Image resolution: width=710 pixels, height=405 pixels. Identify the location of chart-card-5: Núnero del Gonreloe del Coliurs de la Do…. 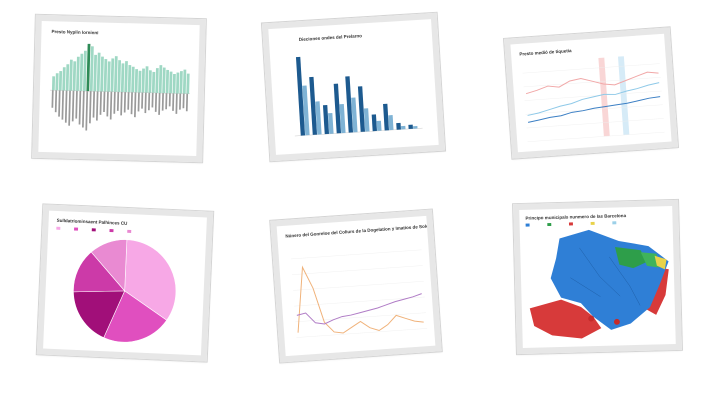
(356, 286).